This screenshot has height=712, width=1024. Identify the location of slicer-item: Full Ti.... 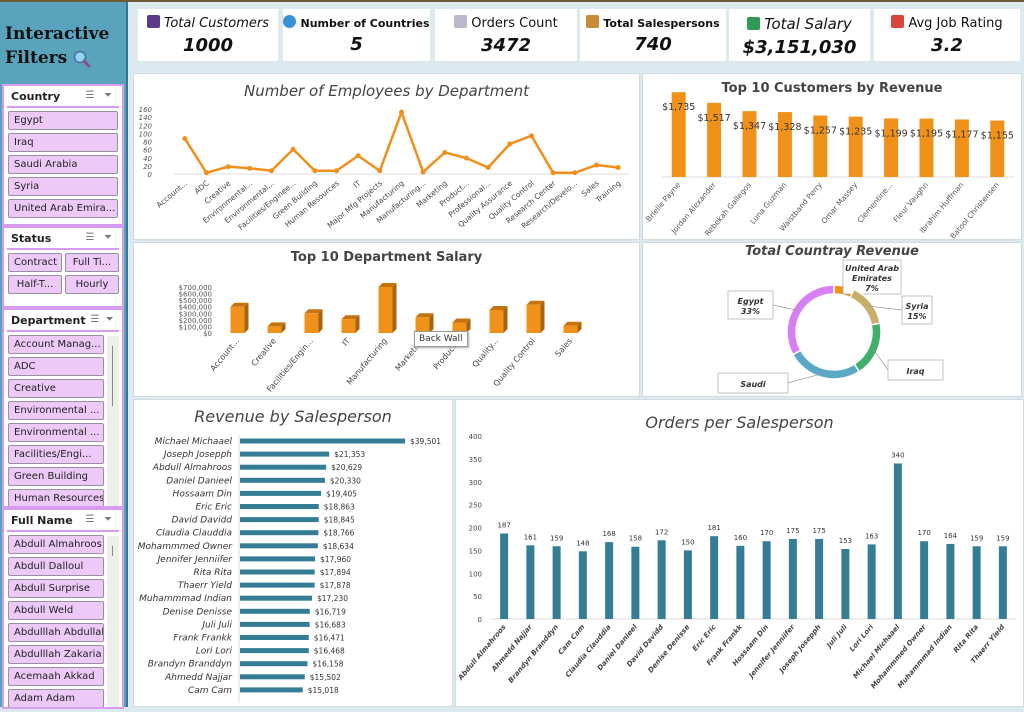
(92, 262).